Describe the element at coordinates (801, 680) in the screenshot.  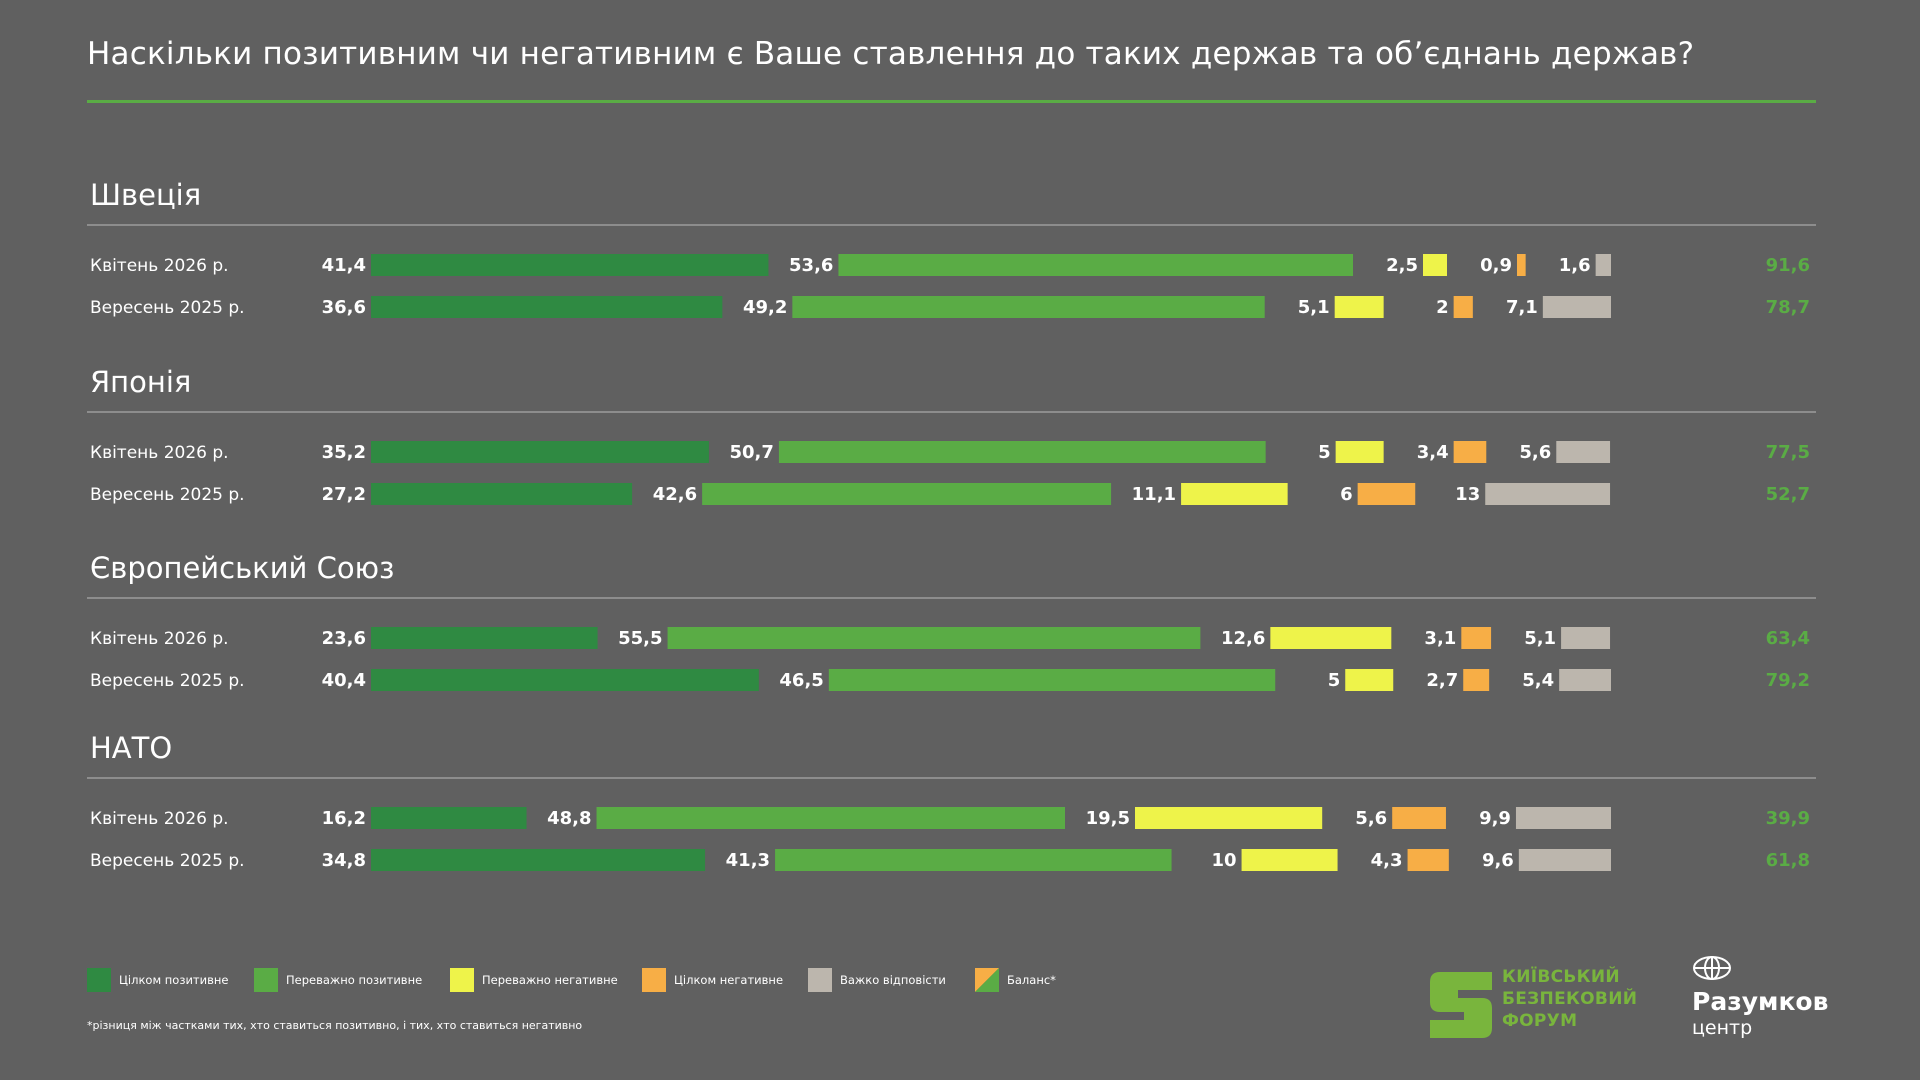
I see `data-label: 46,5` at that location.